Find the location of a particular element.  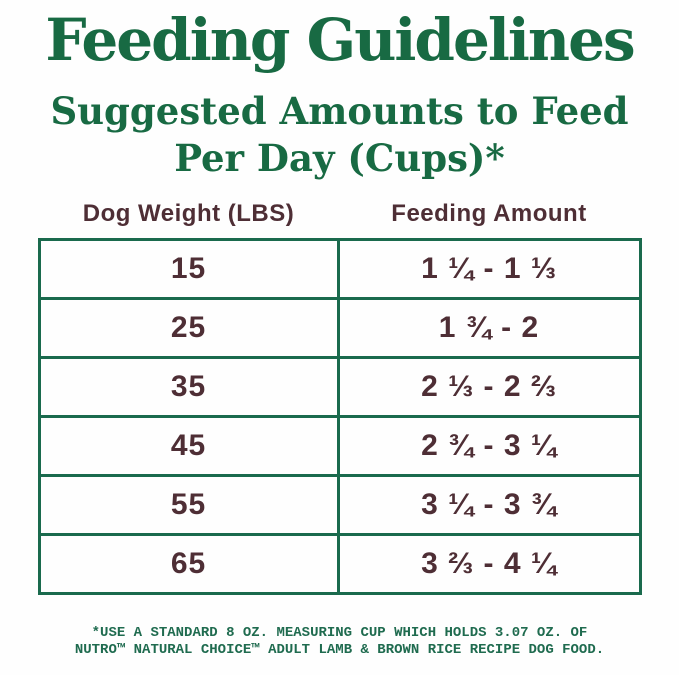

header-feeding-amount: Feeding Amount is located at coordinates (489, 213).